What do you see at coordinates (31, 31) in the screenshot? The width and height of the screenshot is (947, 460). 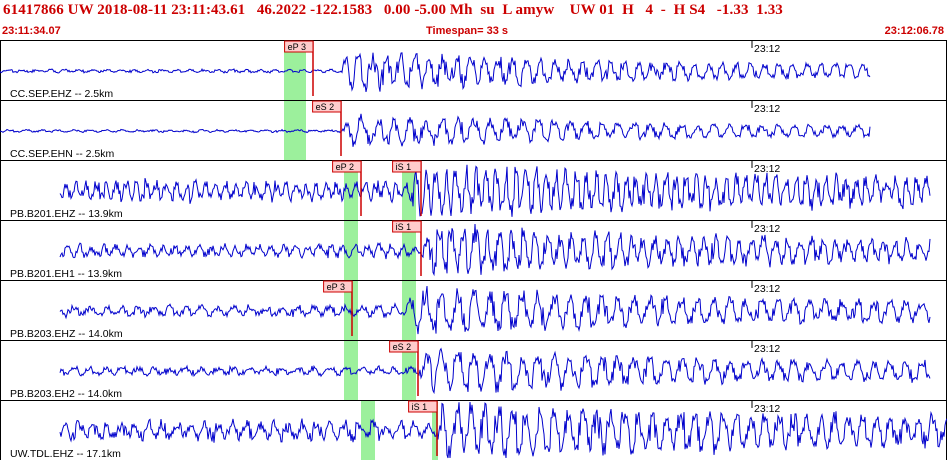 I see `start-time: 23:11:34.07` at bounding box center [31, 31].